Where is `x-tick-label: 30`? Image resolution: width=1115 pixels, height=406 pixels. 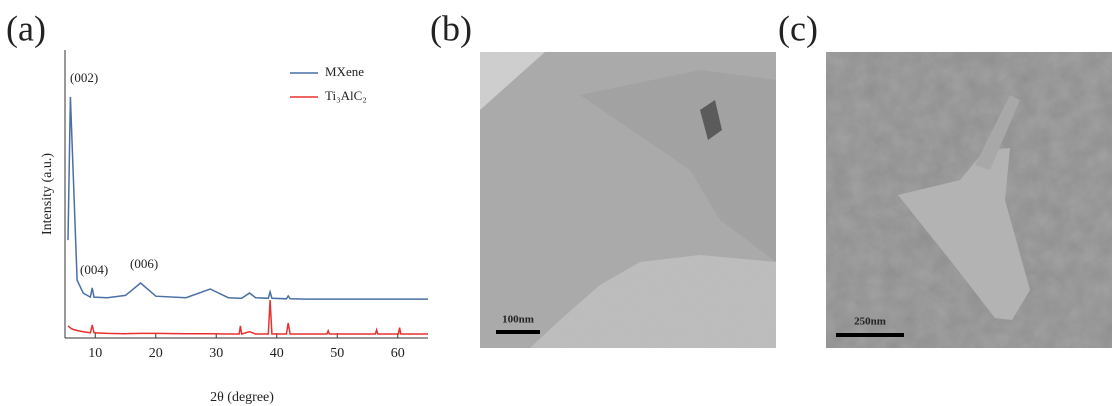 x-tick-label: 30 is located at coordinates (216, 353).